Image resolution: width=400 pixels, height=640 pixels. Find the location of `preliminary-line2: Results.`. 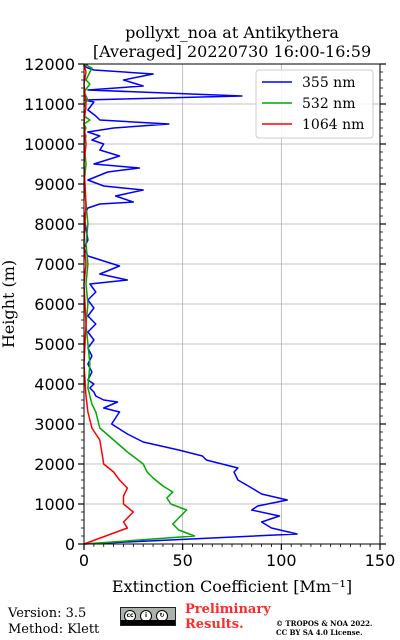

preliminary-line2: Results. is located at coordinates (214, 624).